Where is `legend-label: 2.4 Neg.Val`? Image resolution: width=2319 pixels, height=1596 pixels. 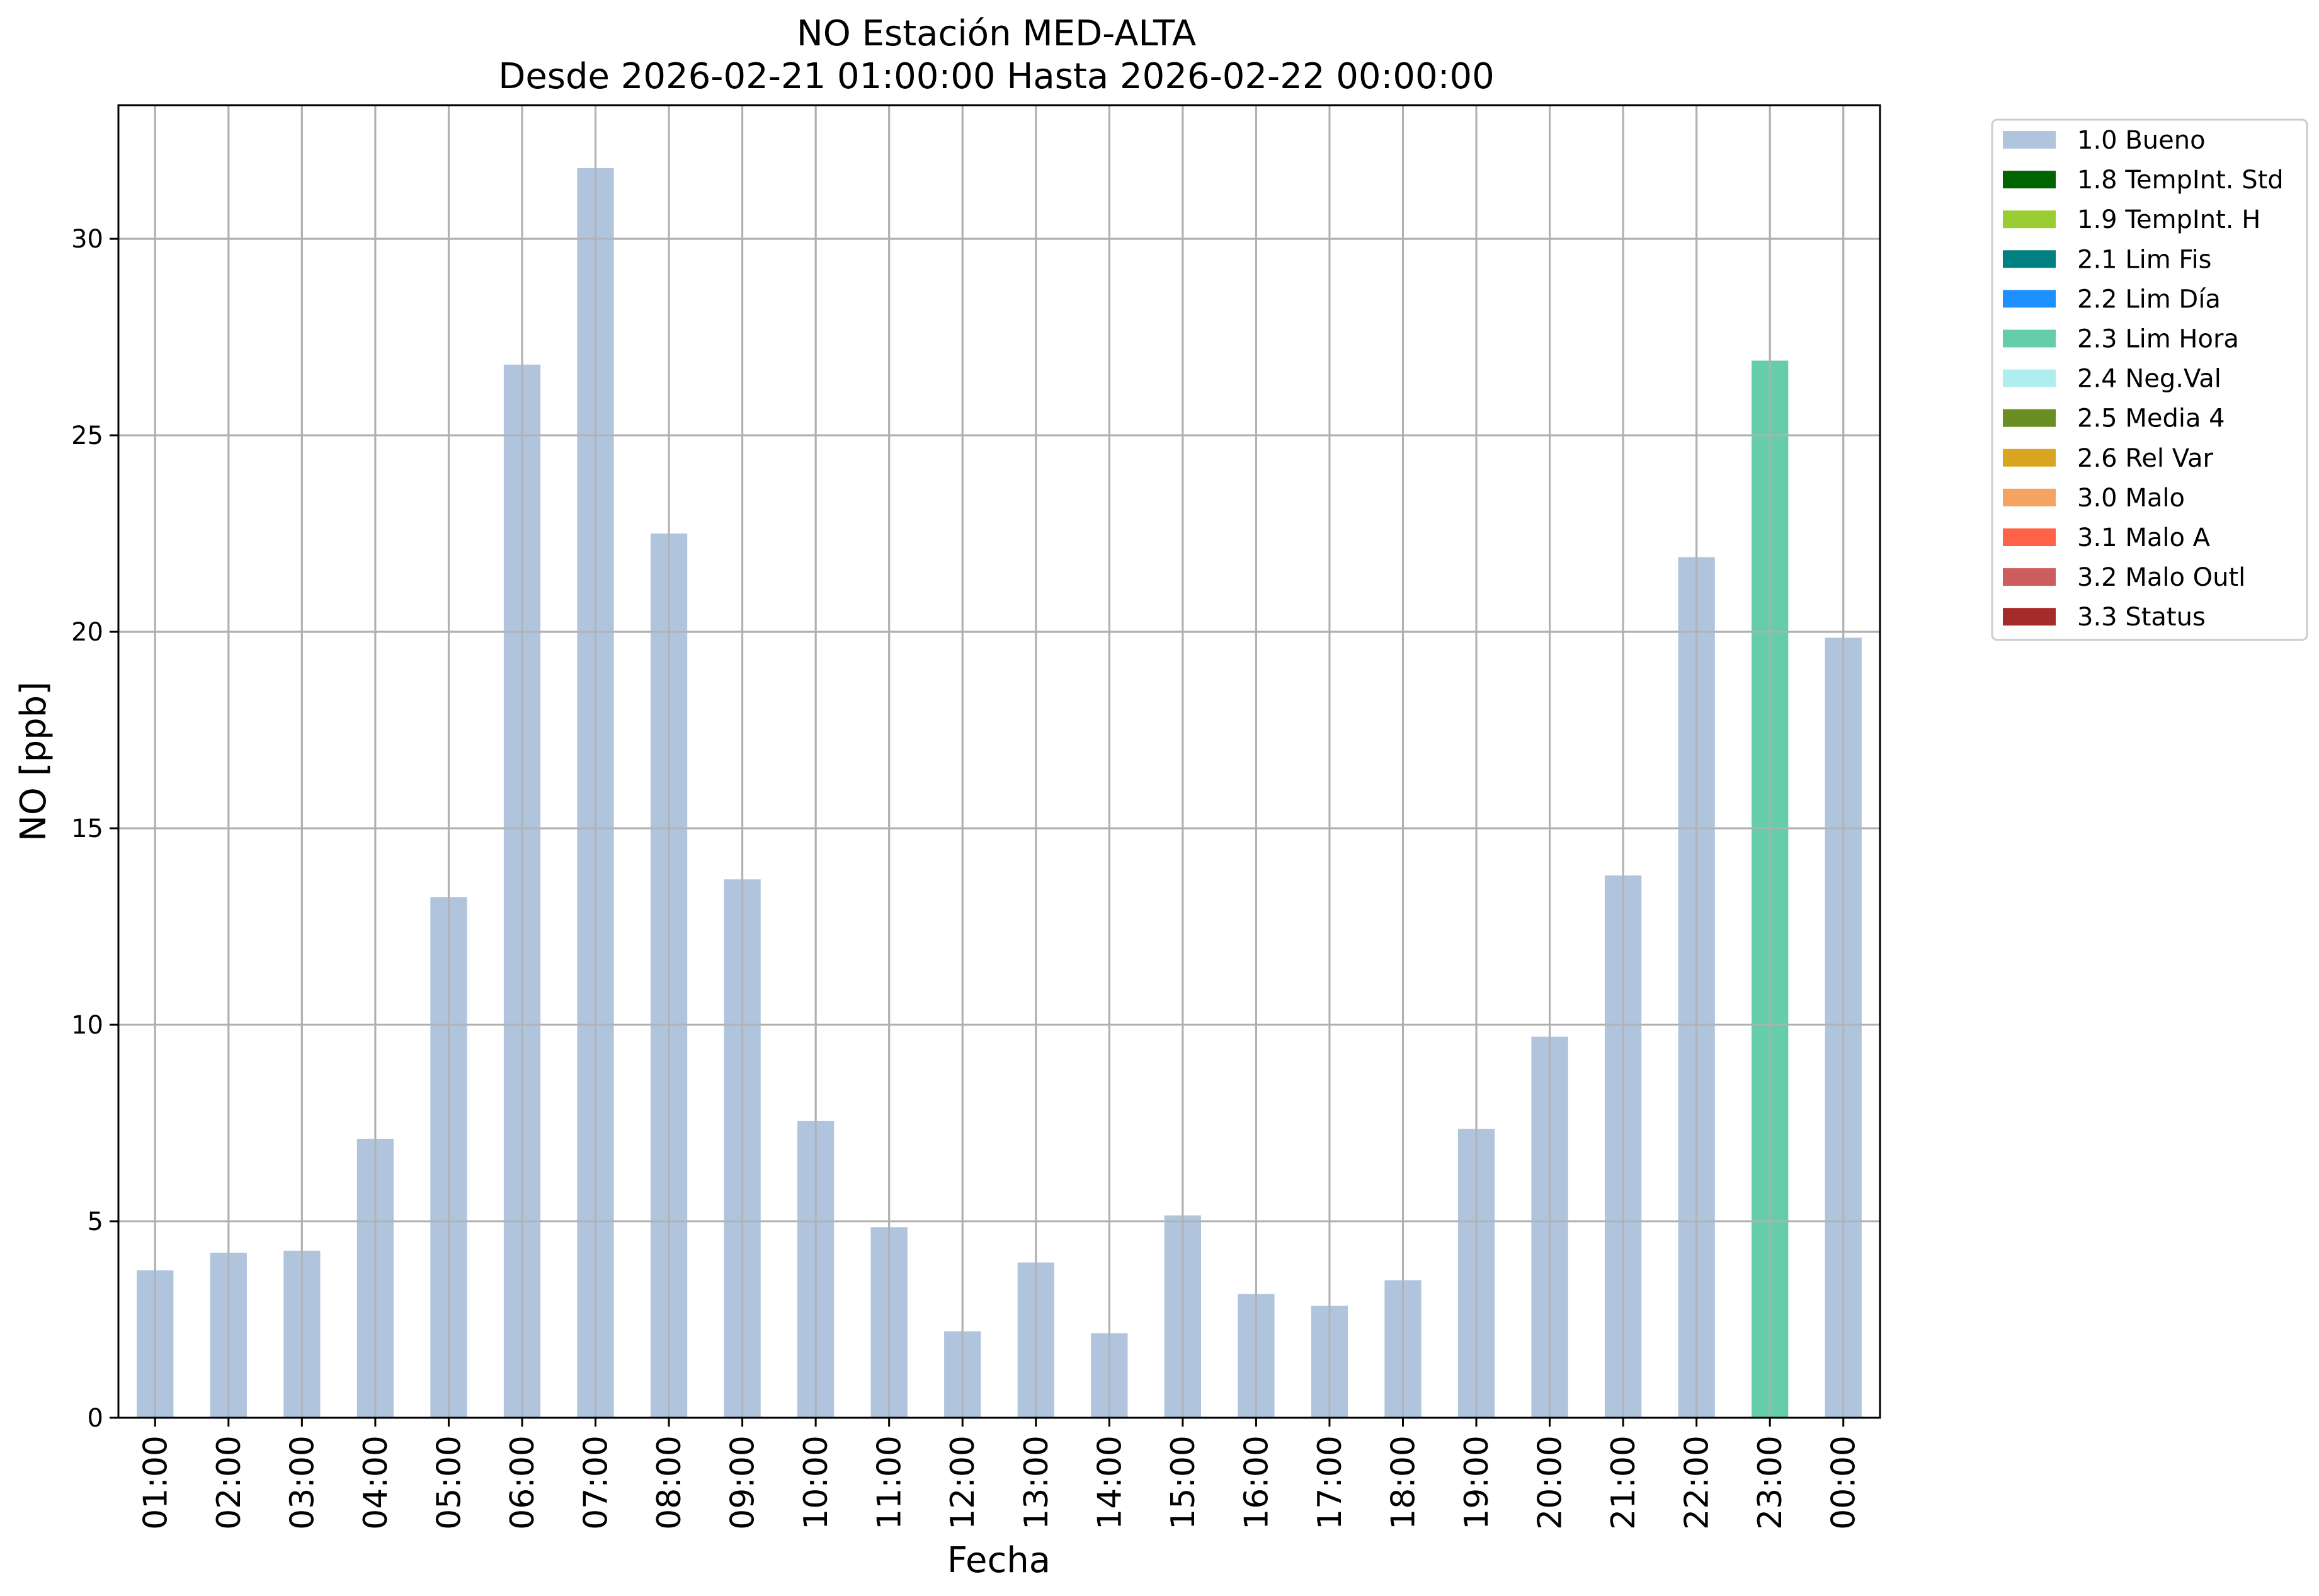 legend-label: 2.4 Neg.Val is located at coordinates (2149, 379).